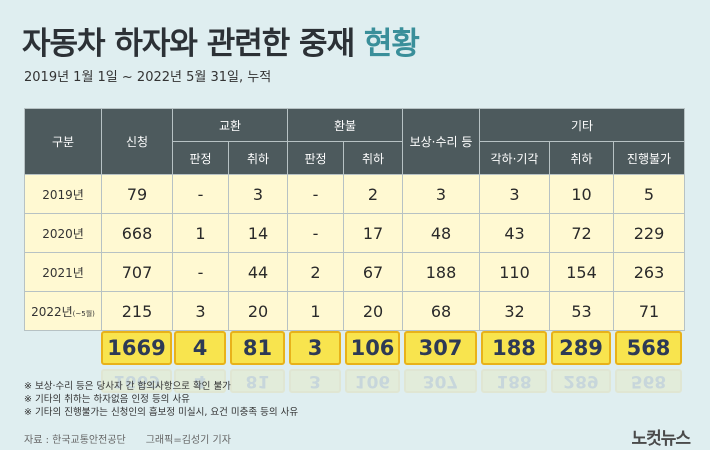 The height and width of the screenshot is (450, 710). Describe the element at coordinates (514, 272) in the screenshot. I see `cell-gakha: 110` at that location.